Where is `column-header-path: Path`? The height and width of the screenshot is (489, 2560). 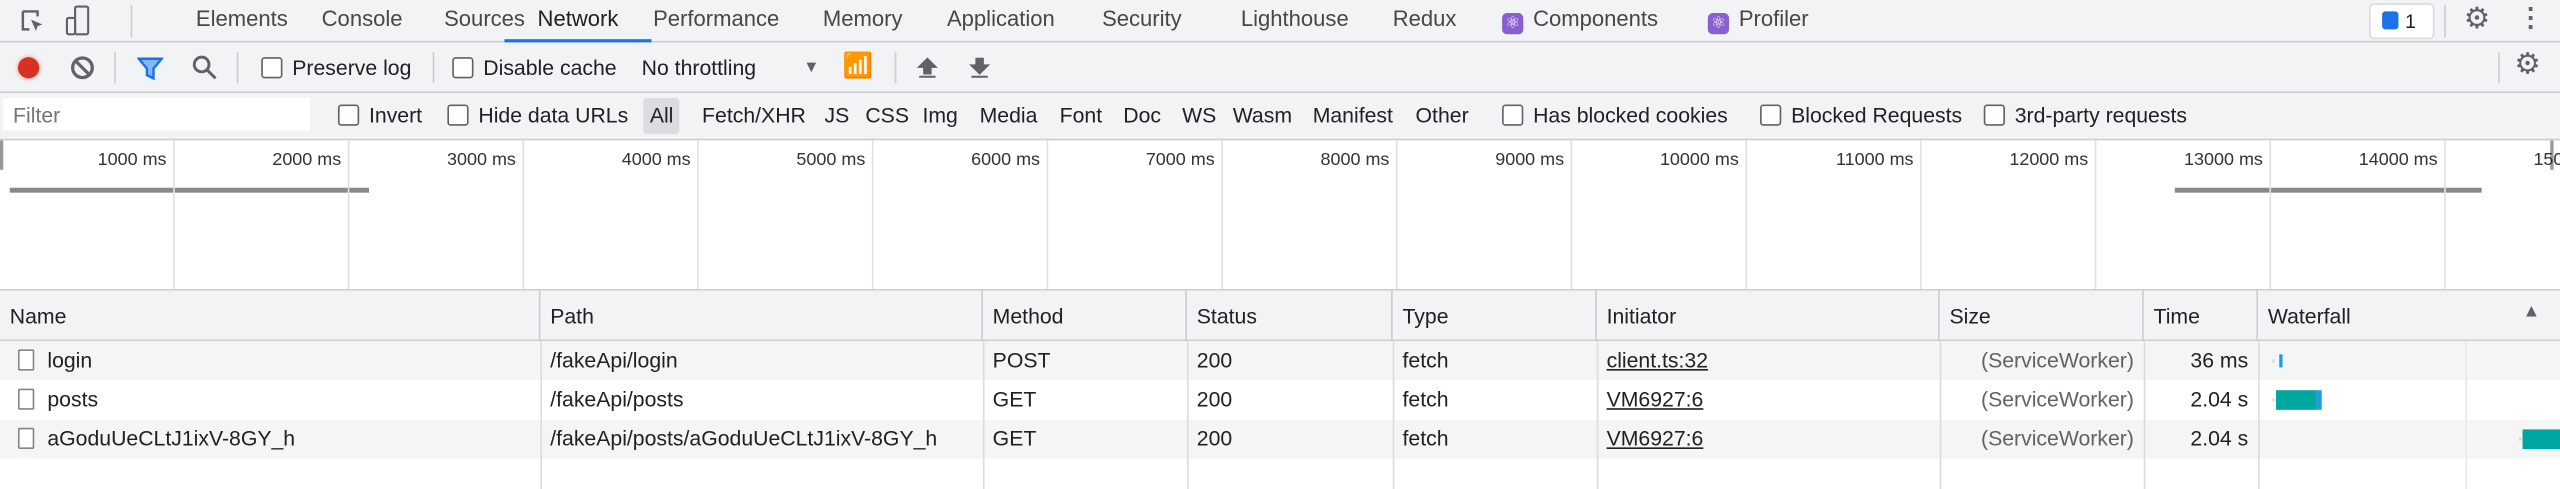
column-header-path: Path is located at coordinates (761, 316).